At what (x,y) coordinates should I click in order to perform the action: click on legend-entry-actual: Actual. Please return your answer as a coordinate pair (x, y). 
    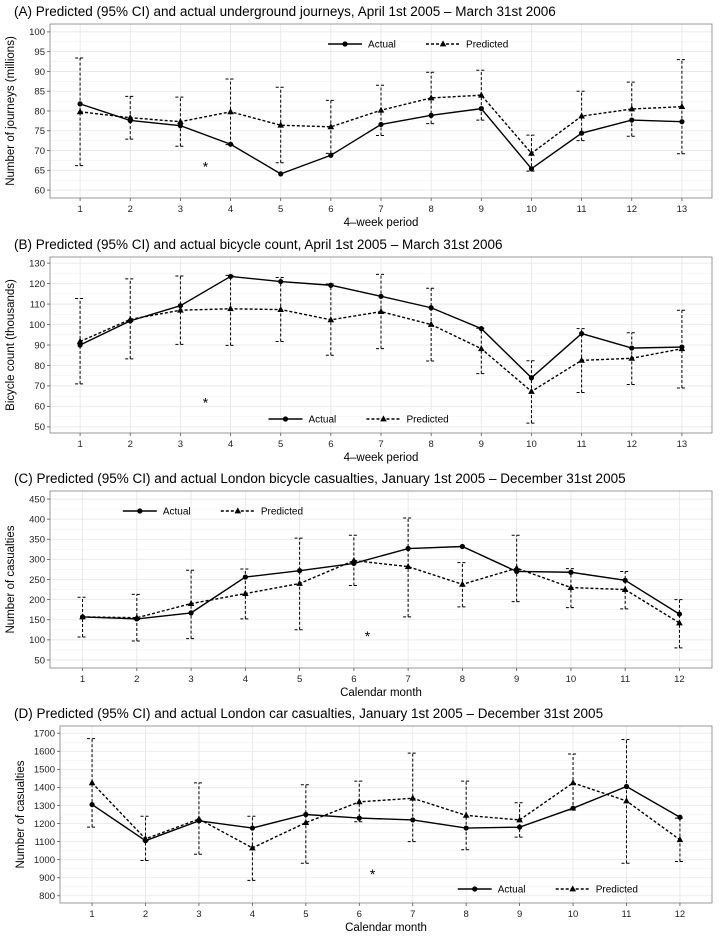
    Looking at the image, I should click on (512, 890).